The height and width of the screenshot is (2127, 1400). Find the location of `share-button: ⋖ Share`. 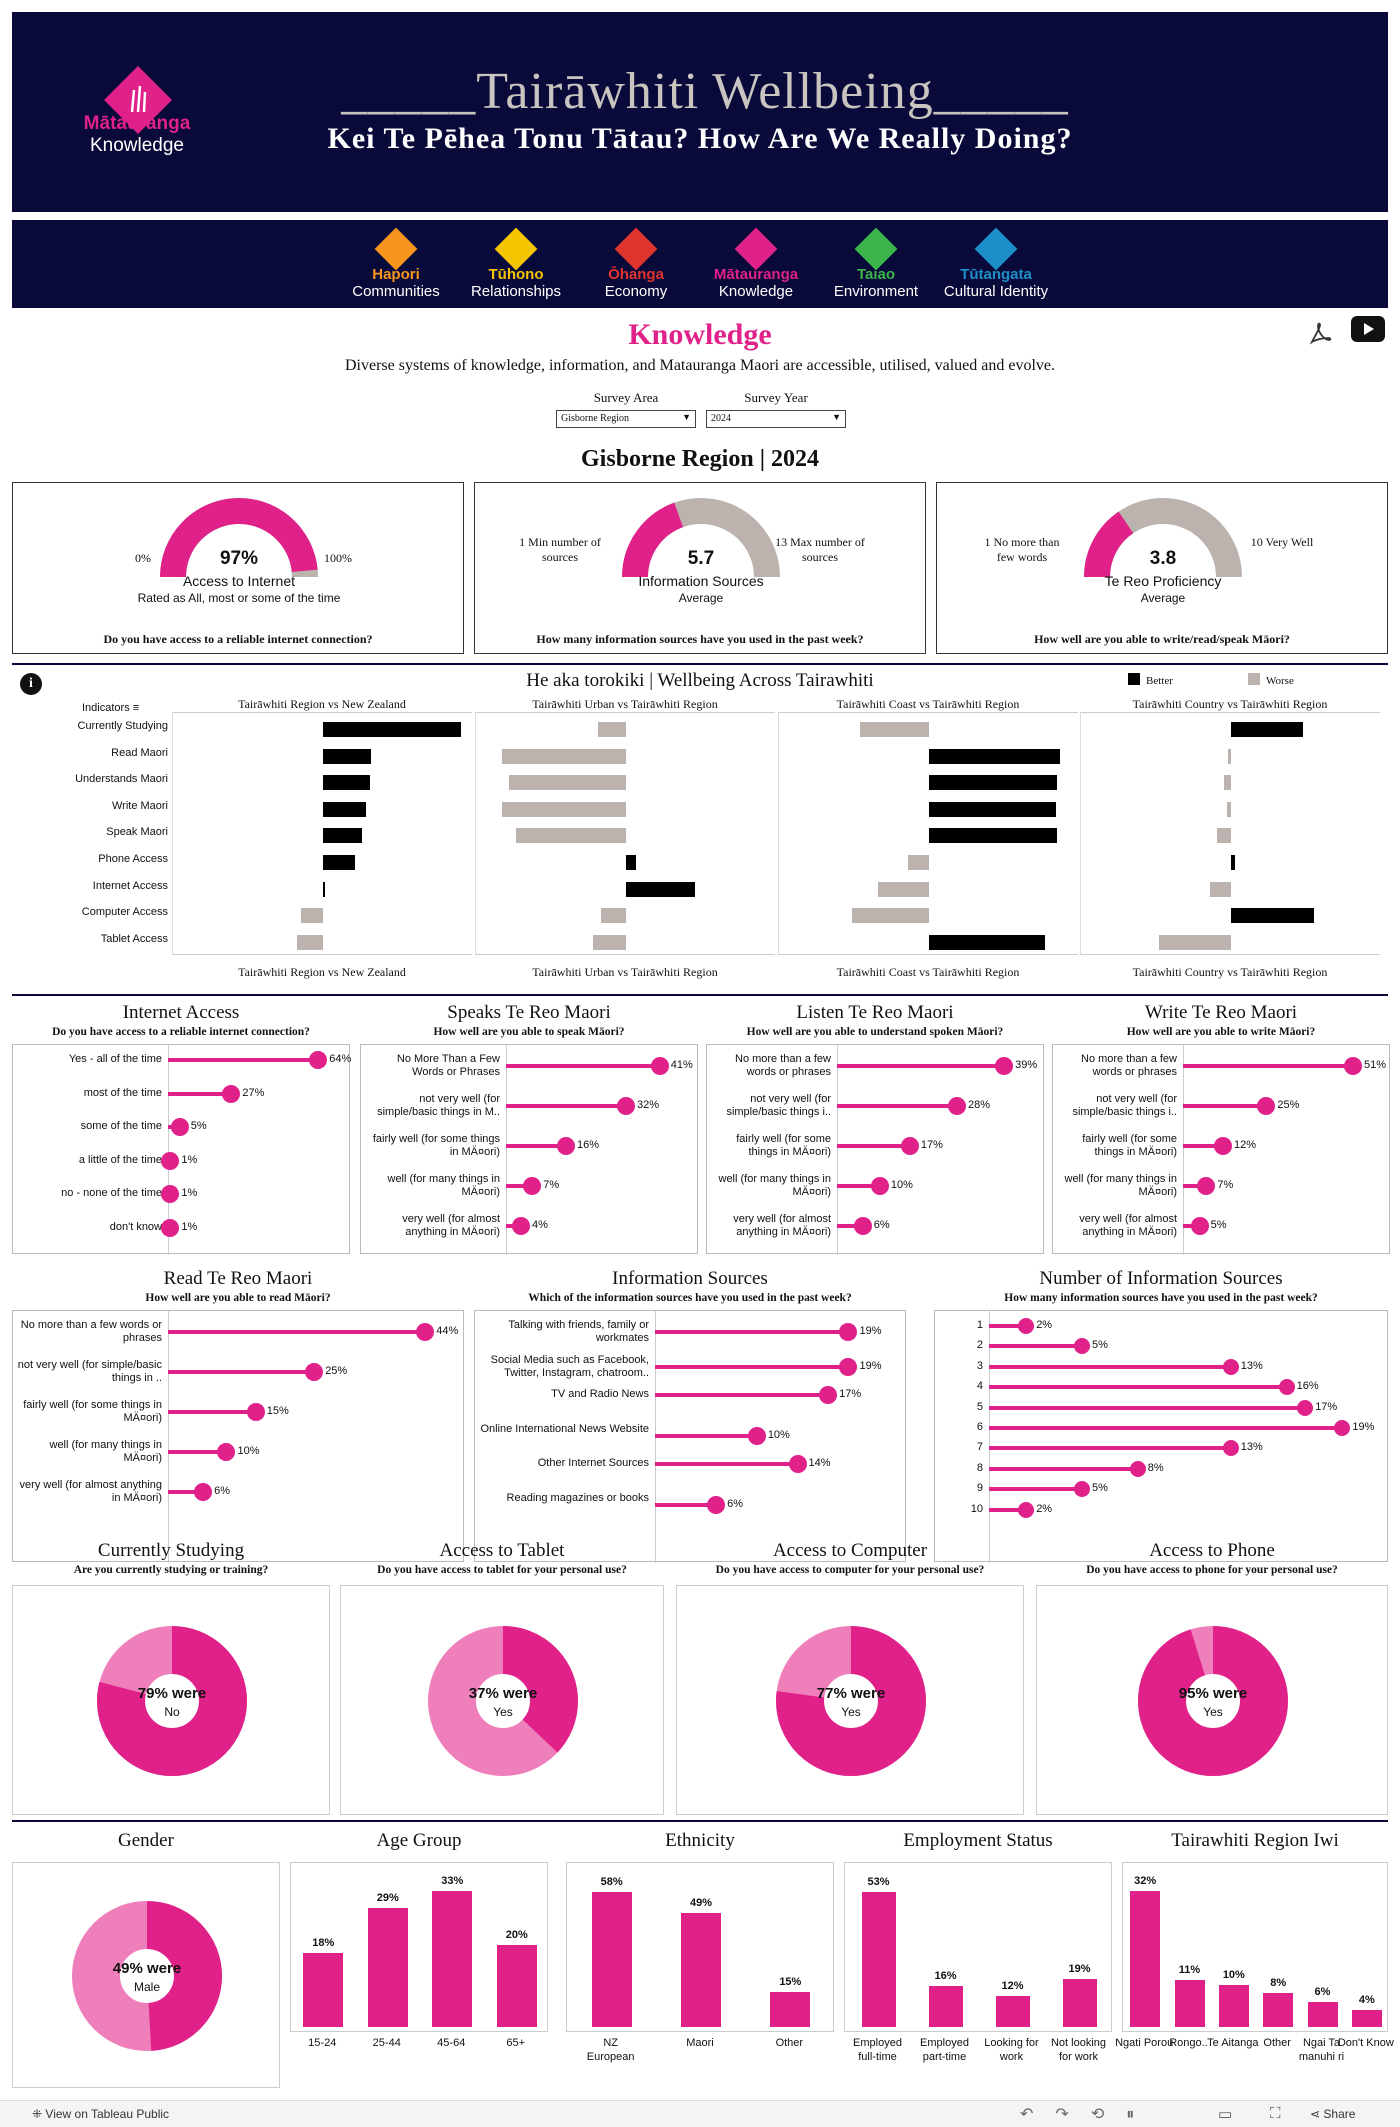

share-button: ⋖ Share is located at coordinates (1333, 2114).